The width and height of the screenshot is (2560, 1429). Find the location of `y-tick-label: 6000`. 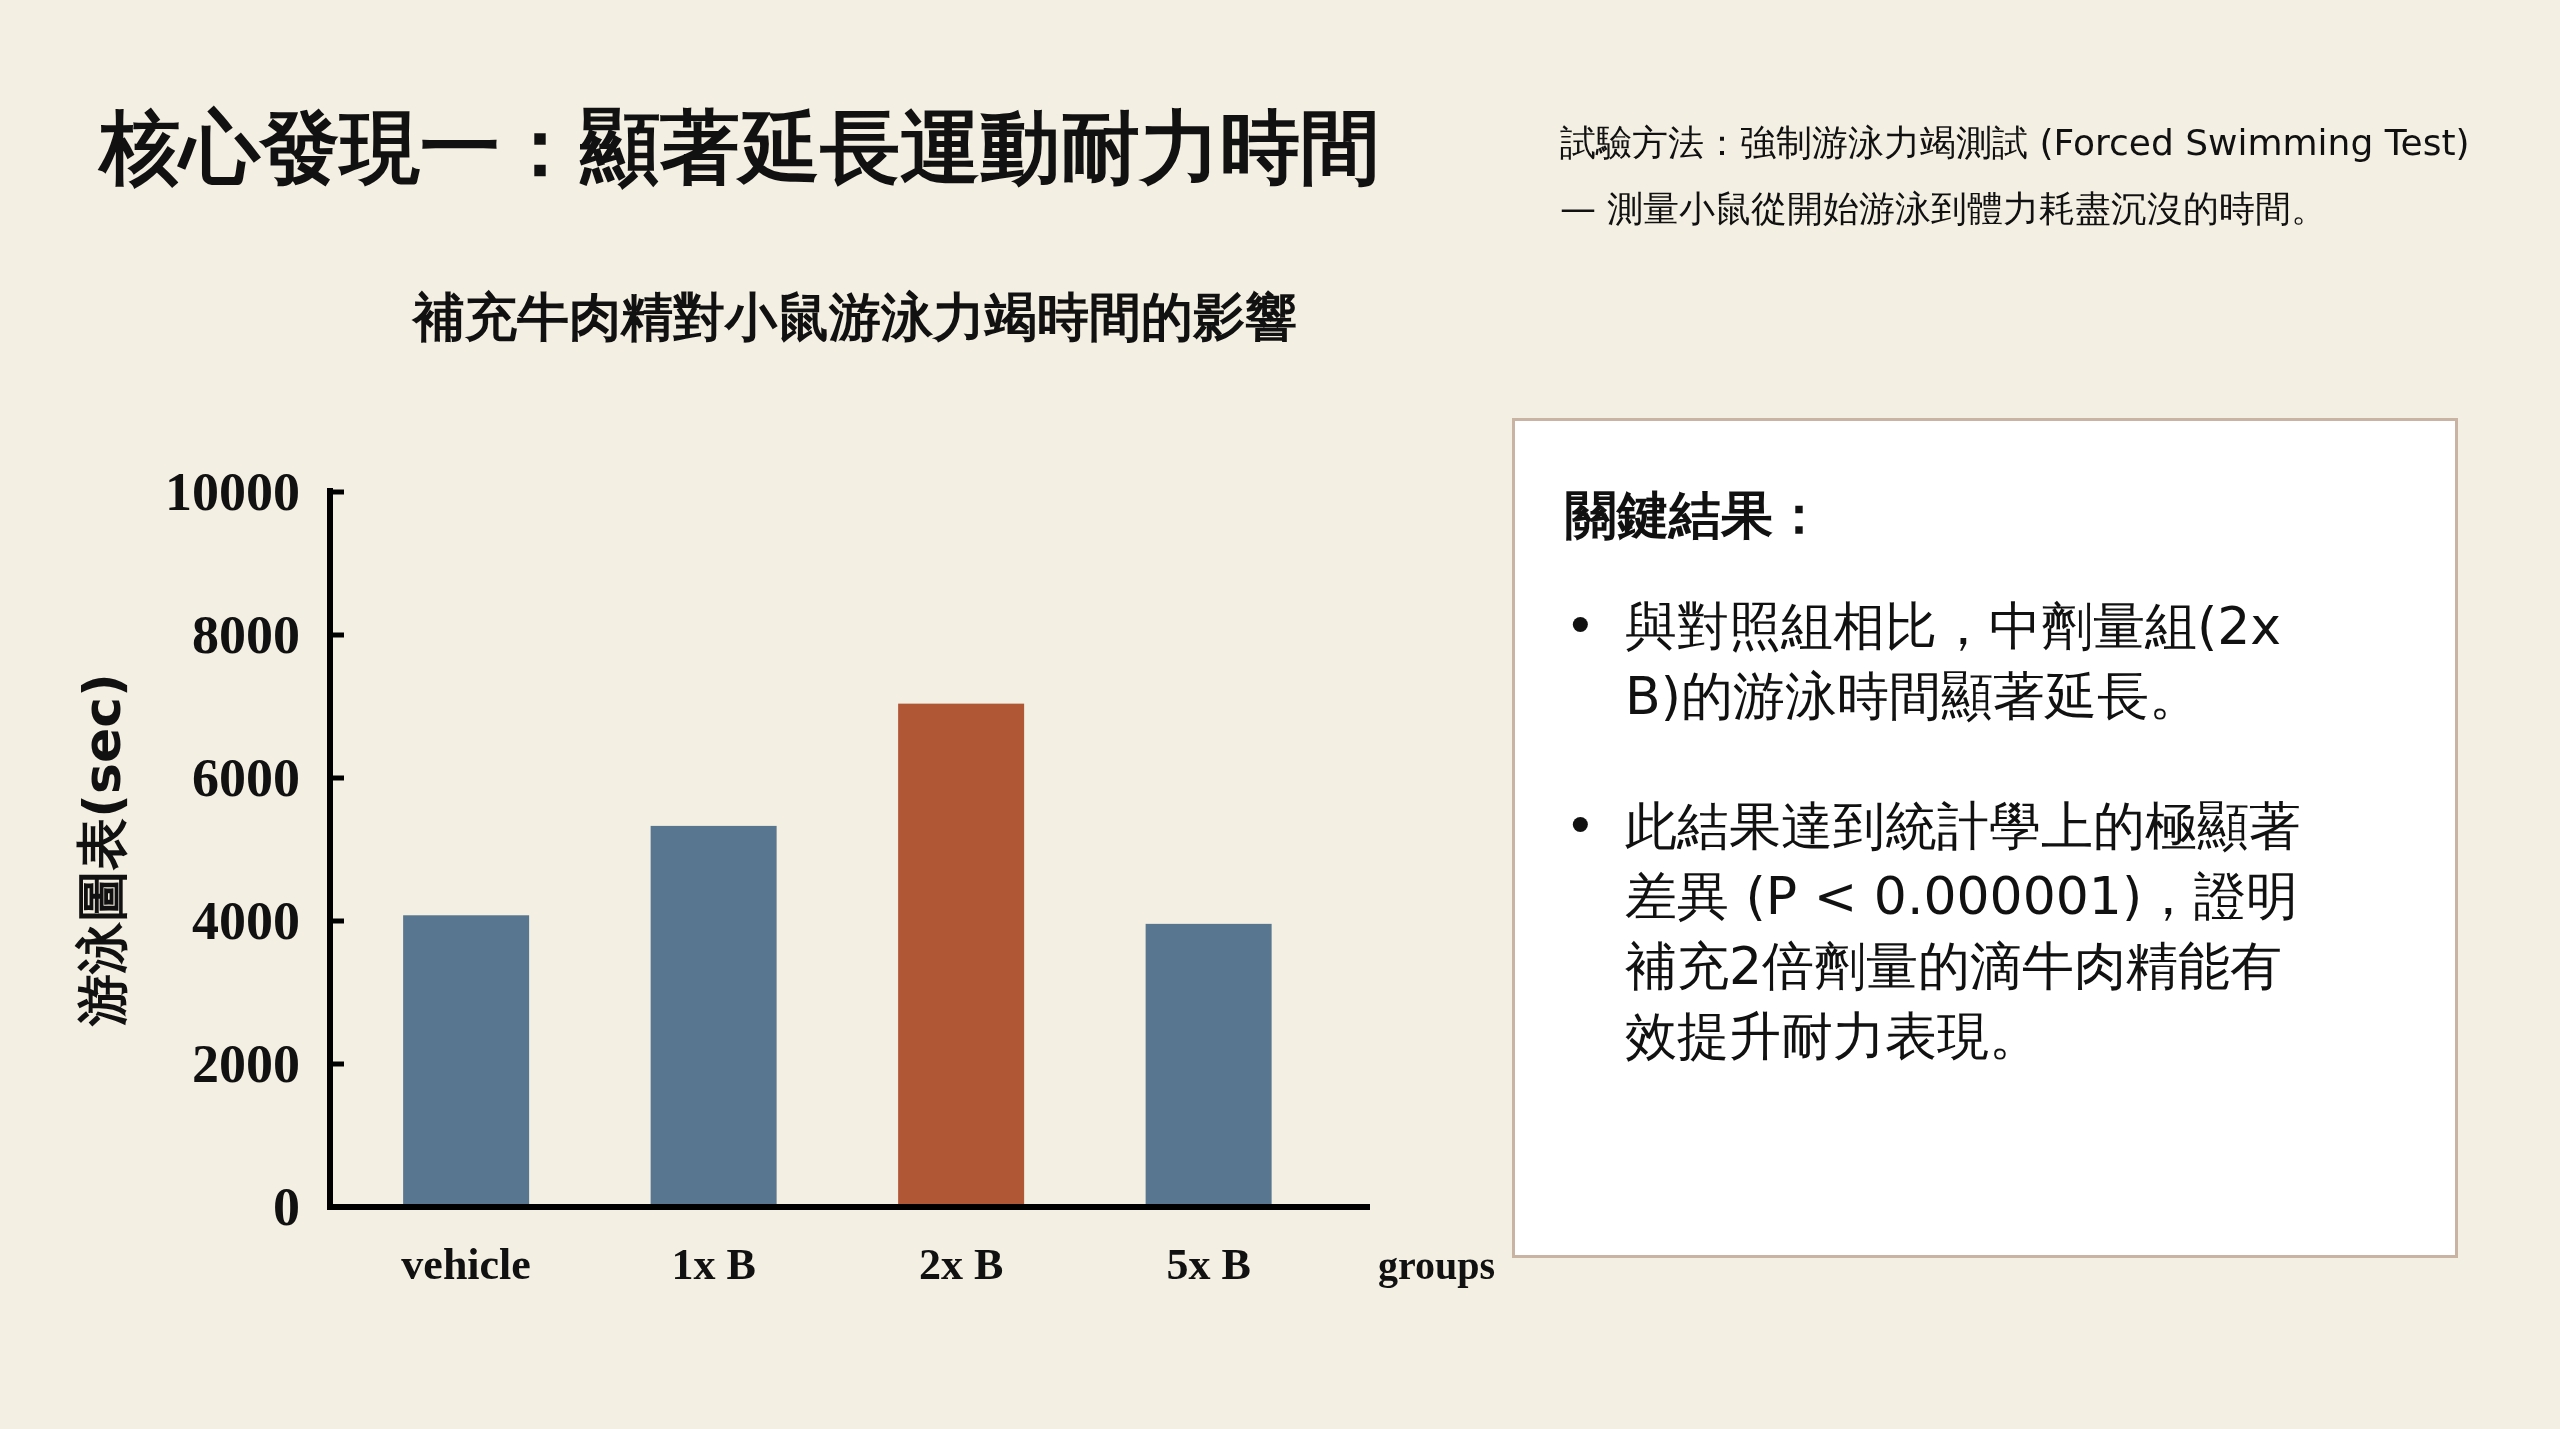

y-tick-label: 6000 is located at coordinates (246, 778).